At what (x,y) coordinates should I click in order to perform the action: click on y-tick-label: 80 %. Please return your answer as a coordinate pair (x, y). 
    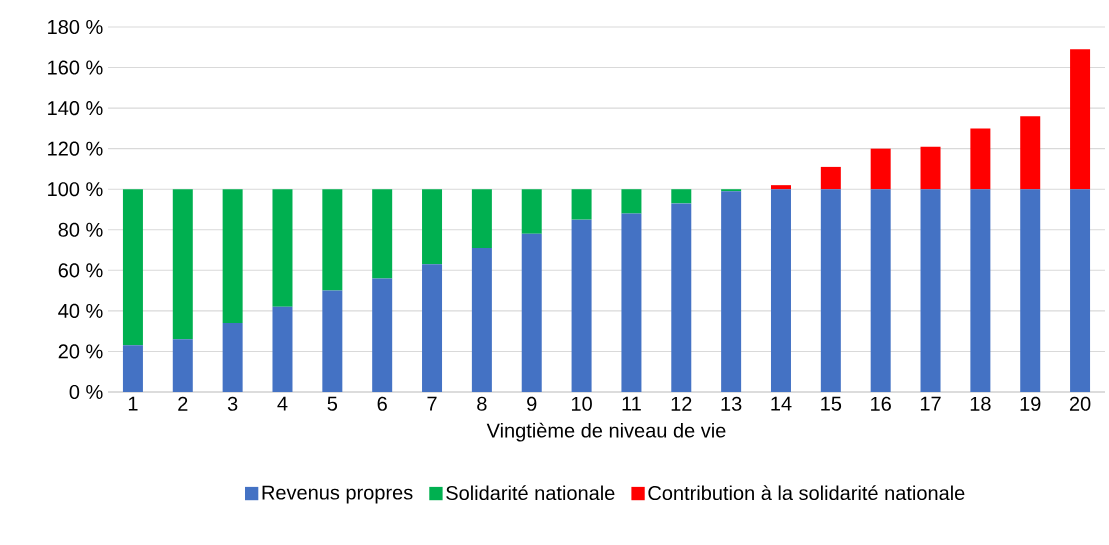
    Looking at the image, I should click on (80, 229).